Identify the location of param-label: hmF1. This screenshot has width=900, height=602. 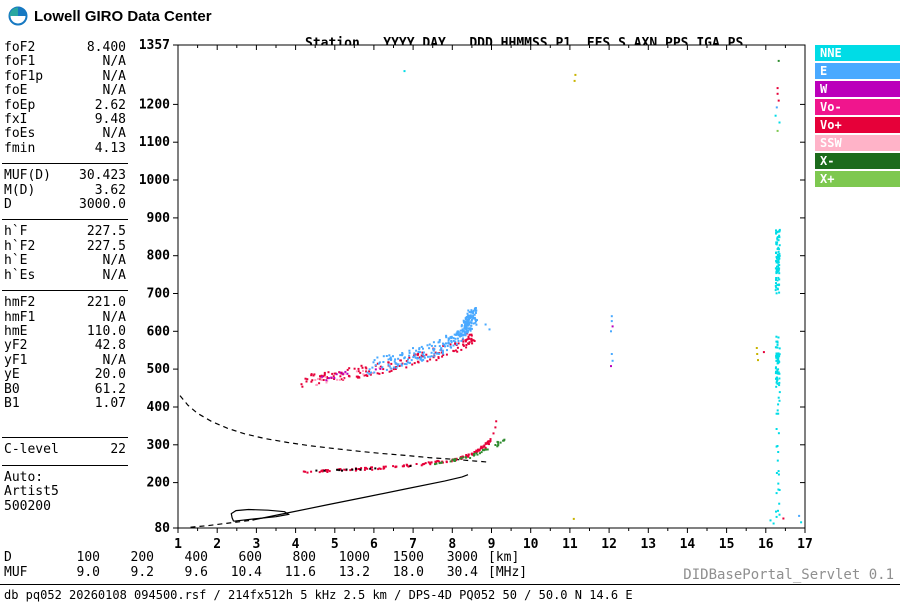
(20, 317).